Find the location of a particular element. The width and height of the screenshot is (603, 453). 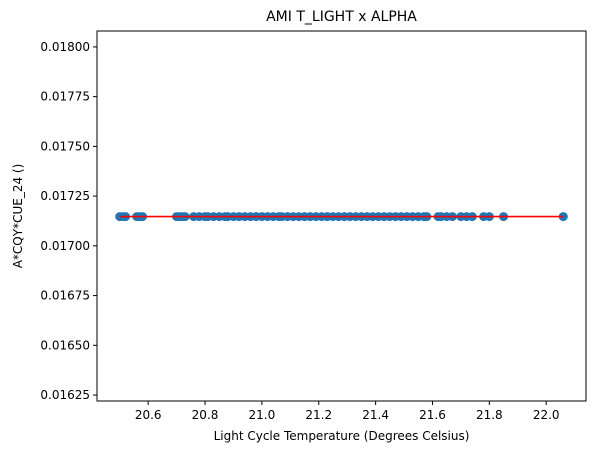

y-tick-label: 0.01775 is located at coordinates (65, 97).